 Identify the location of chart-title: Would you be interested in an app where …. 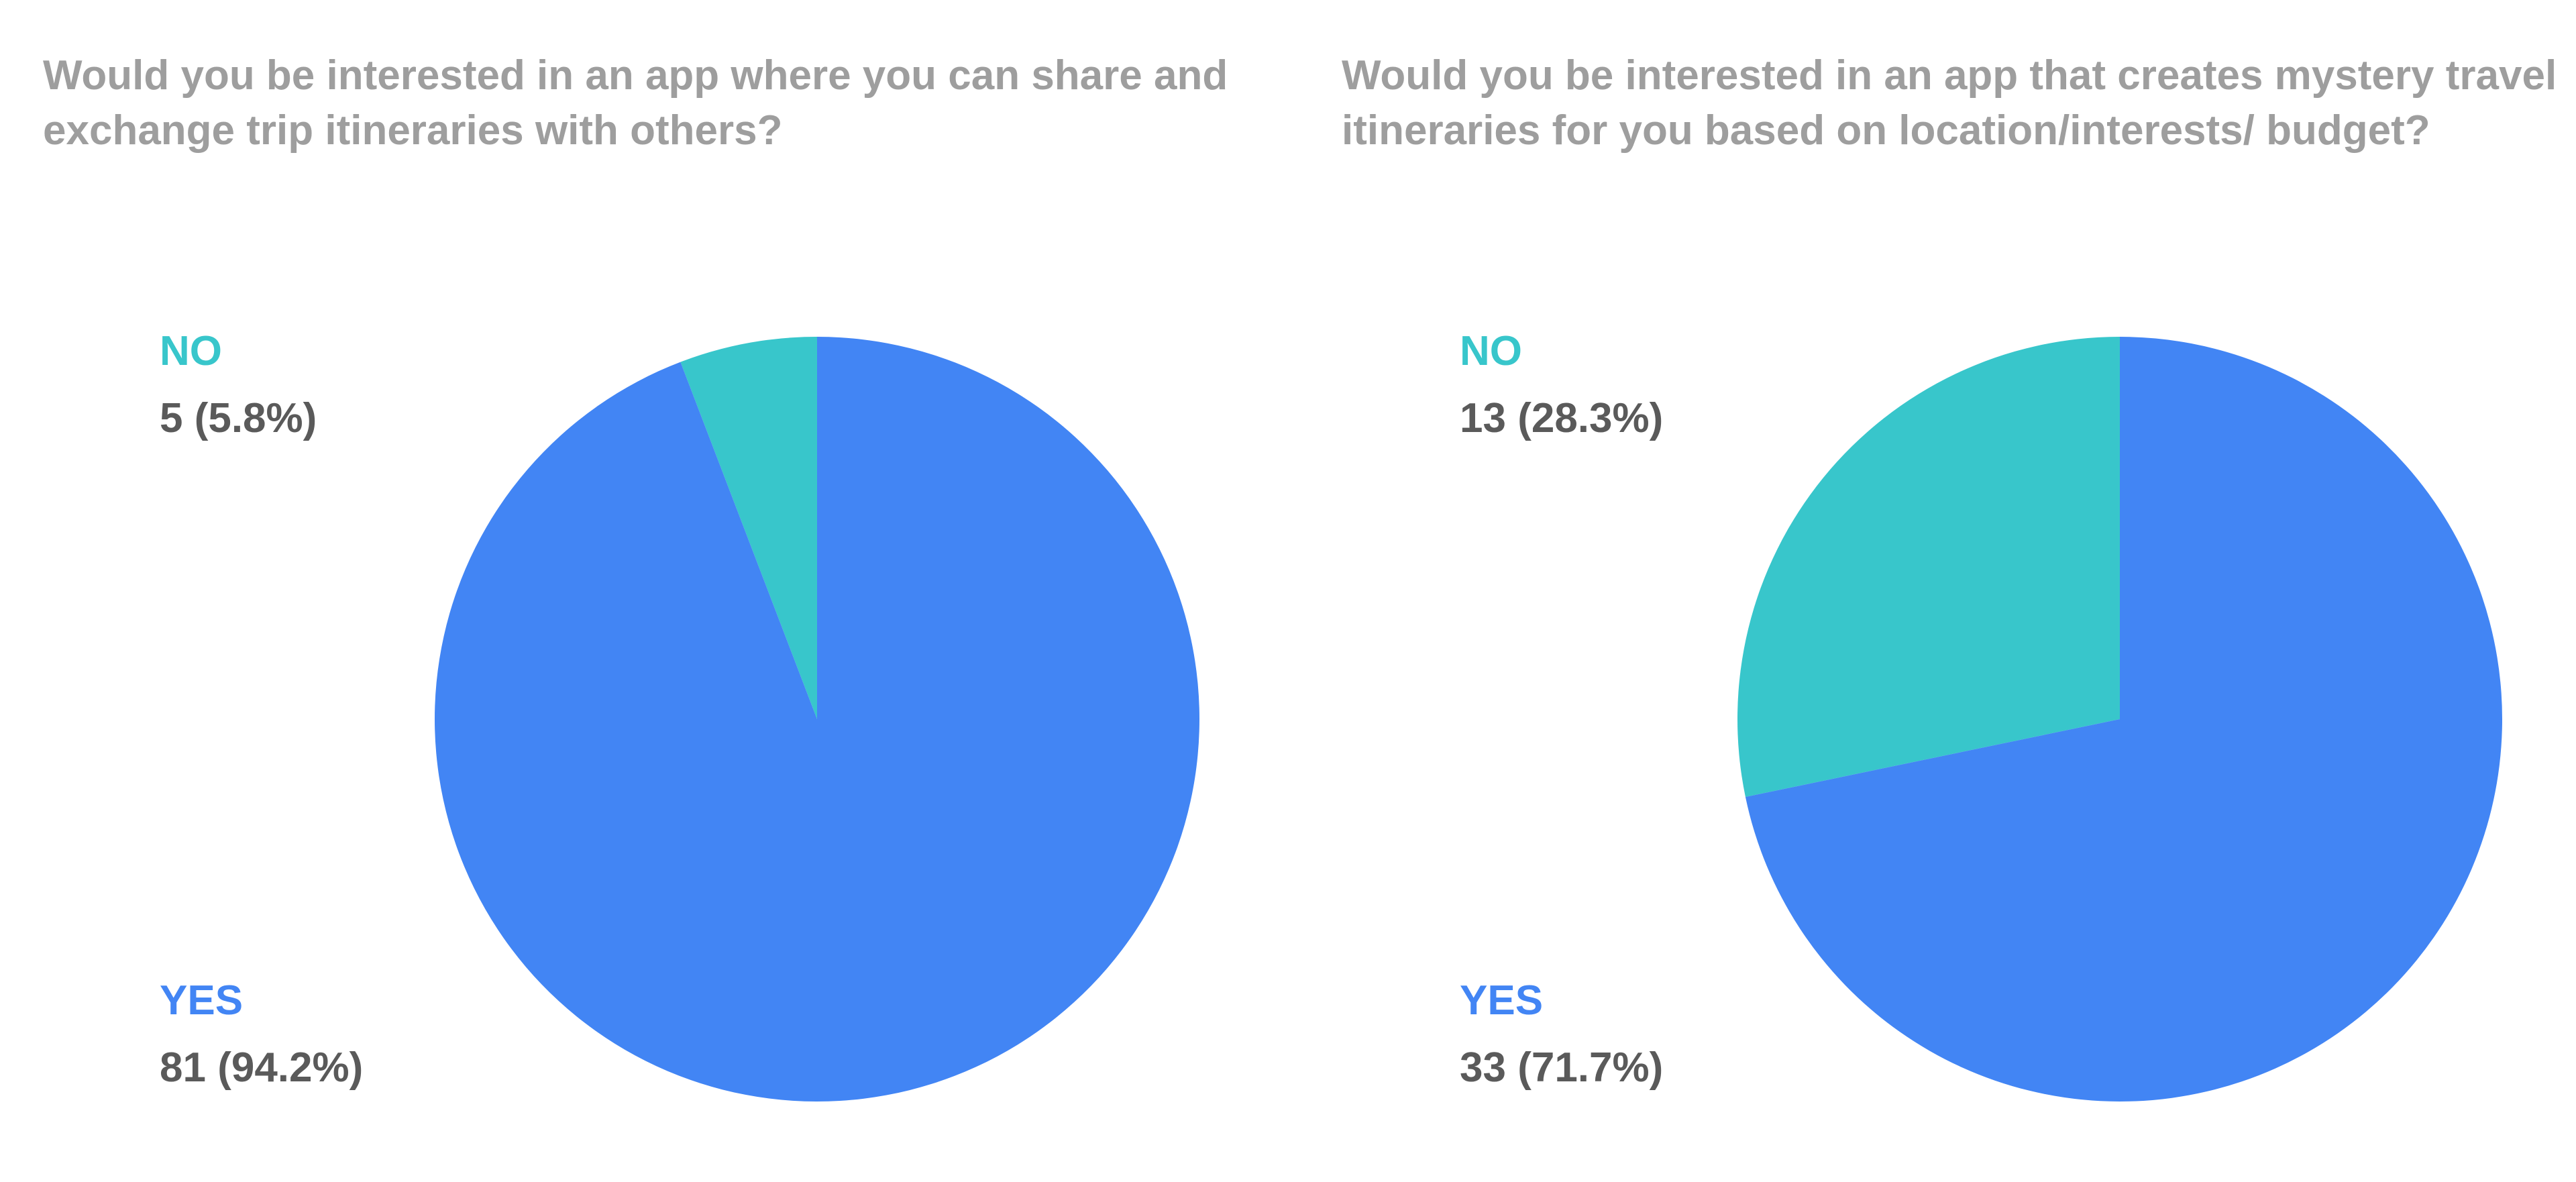
(635, 103).